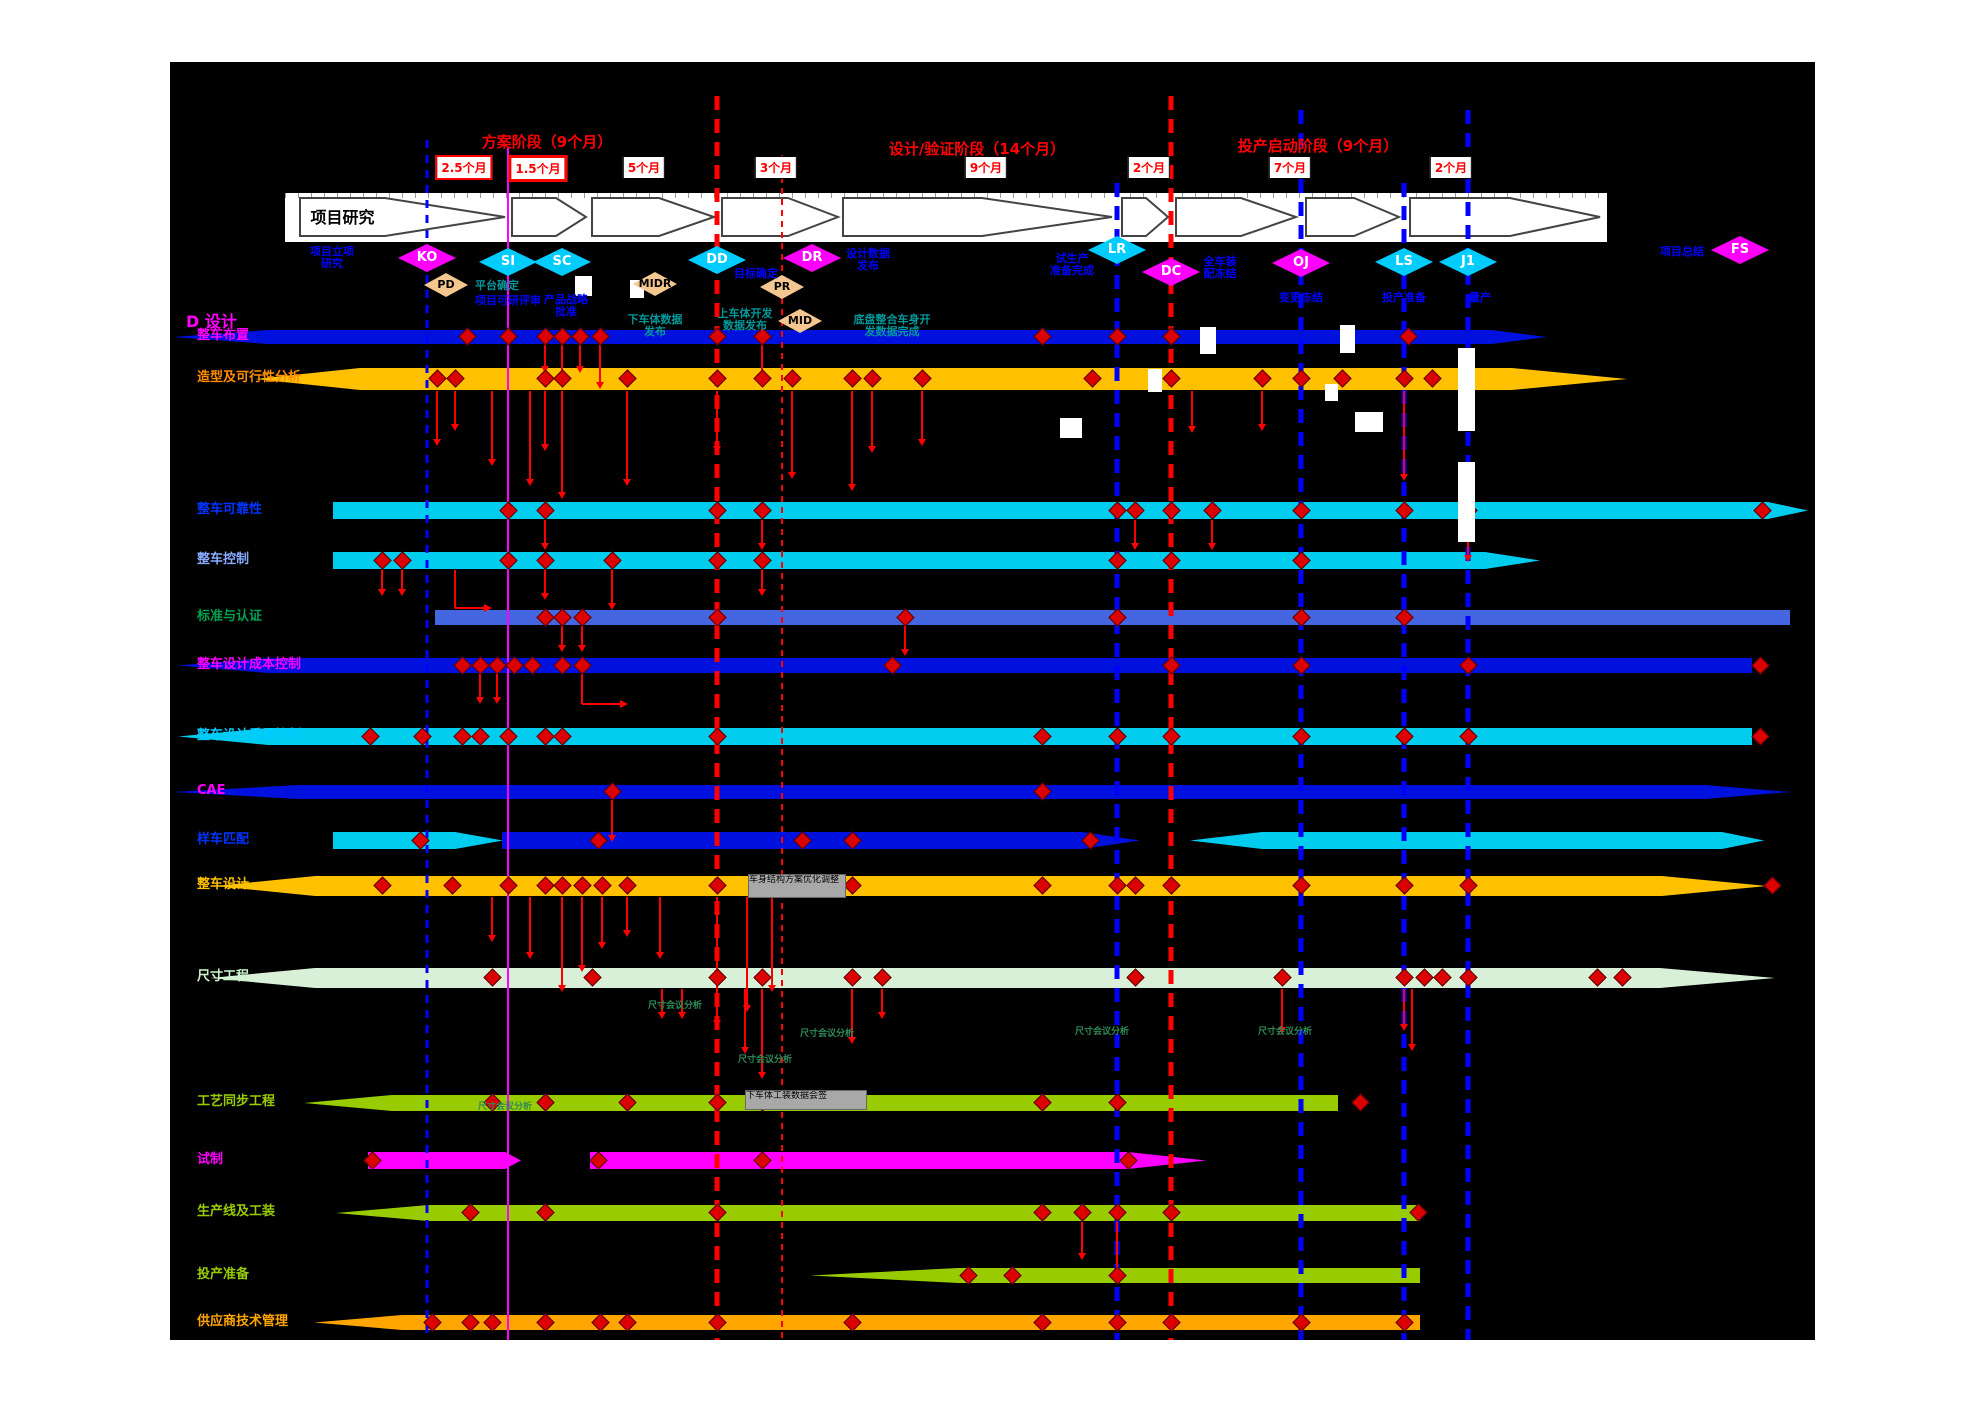  What do you see at coordinates (1451, 167) in the screenshot?
I see `duration-box: 2个月` at bounding box center [1451, 167].